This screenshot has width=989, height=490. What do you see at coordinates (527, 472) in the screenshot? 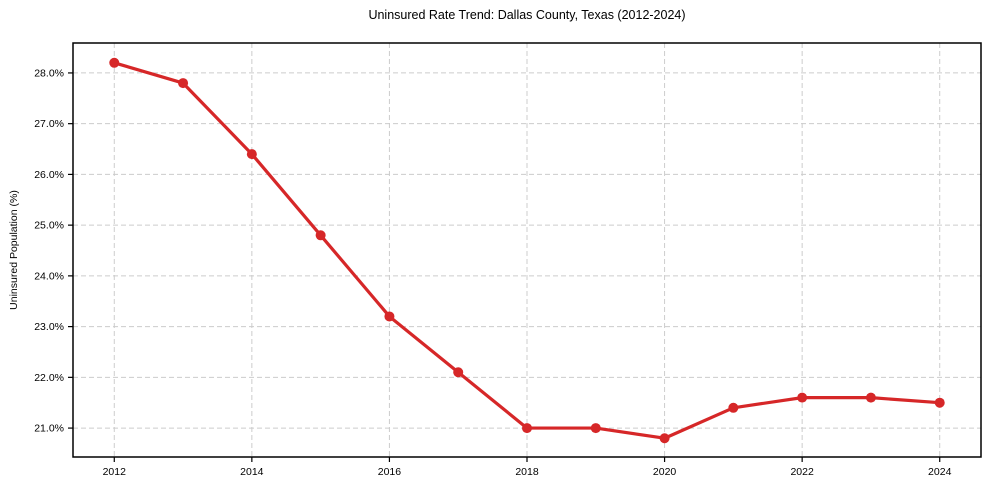
I see `x-tick-label: 2018` at bounding box center [527, 472].